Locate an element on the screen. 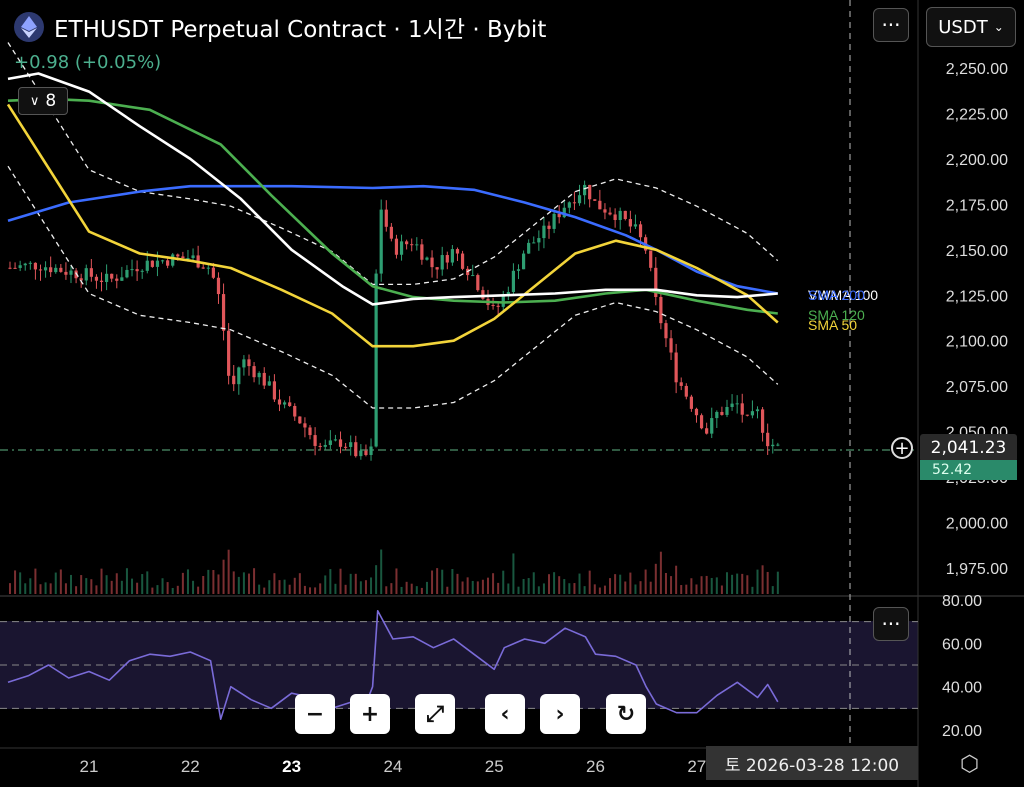 The height and width of the screenshot is (787, 1024). rsi-tick-label: 60.00 is located at coordinates (962, 644).